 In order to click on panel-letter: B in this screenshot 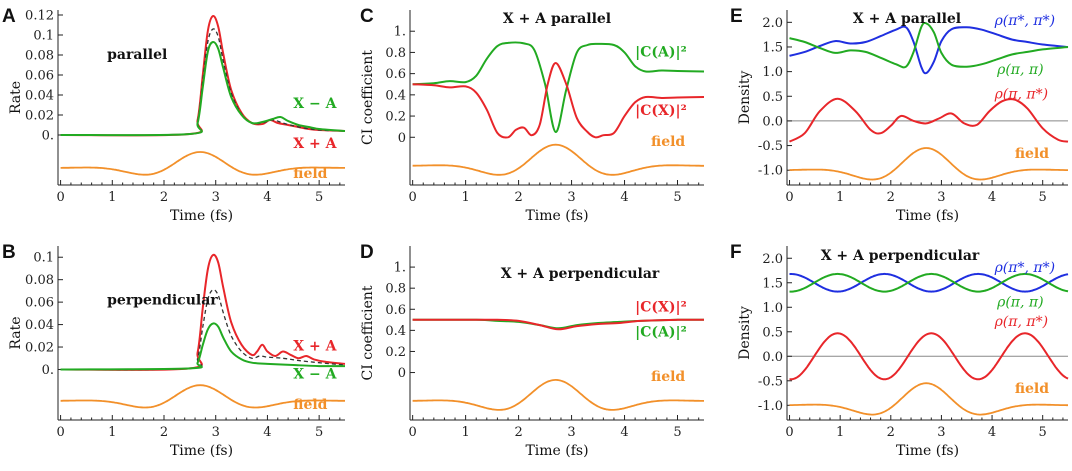, I will do `click(9, 252)`.